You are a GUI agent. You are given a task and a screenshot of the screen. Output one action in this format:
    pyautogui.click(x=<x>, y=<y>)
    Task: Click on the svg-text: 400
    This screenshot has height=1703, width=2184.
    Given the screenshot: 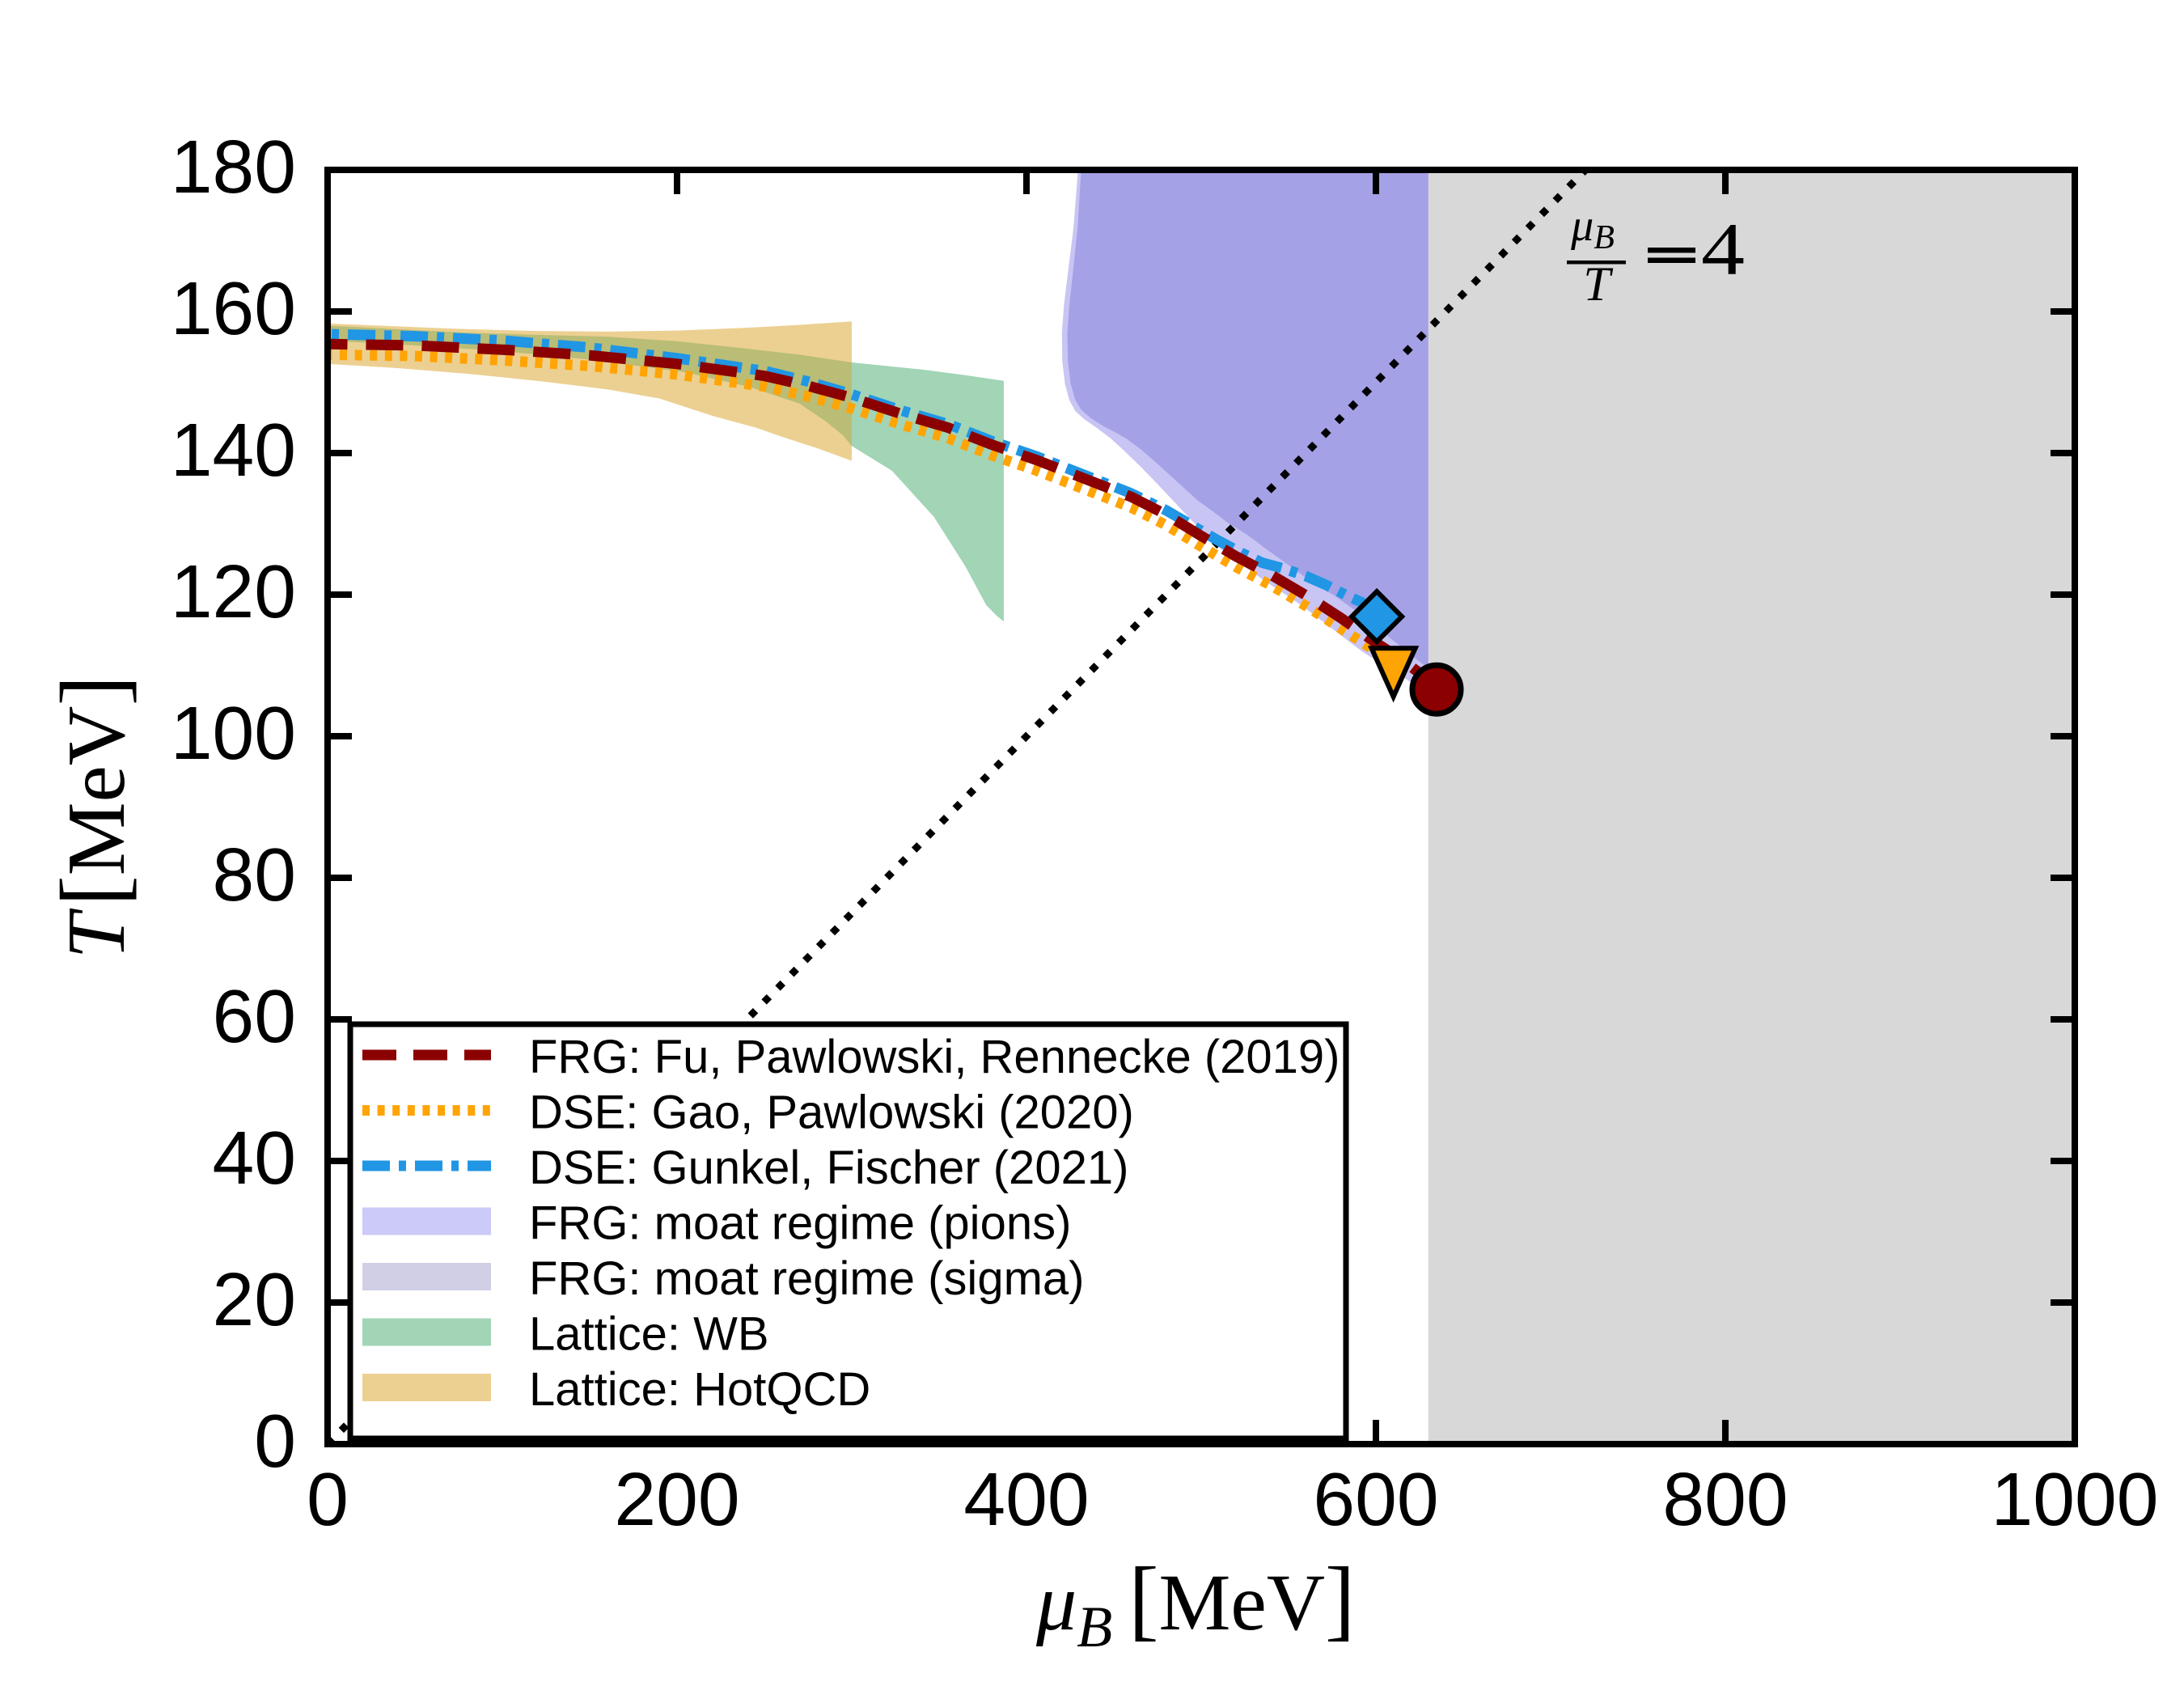 What is the action you would take?
    pyautogui.click(x=1026, y=1499)
    